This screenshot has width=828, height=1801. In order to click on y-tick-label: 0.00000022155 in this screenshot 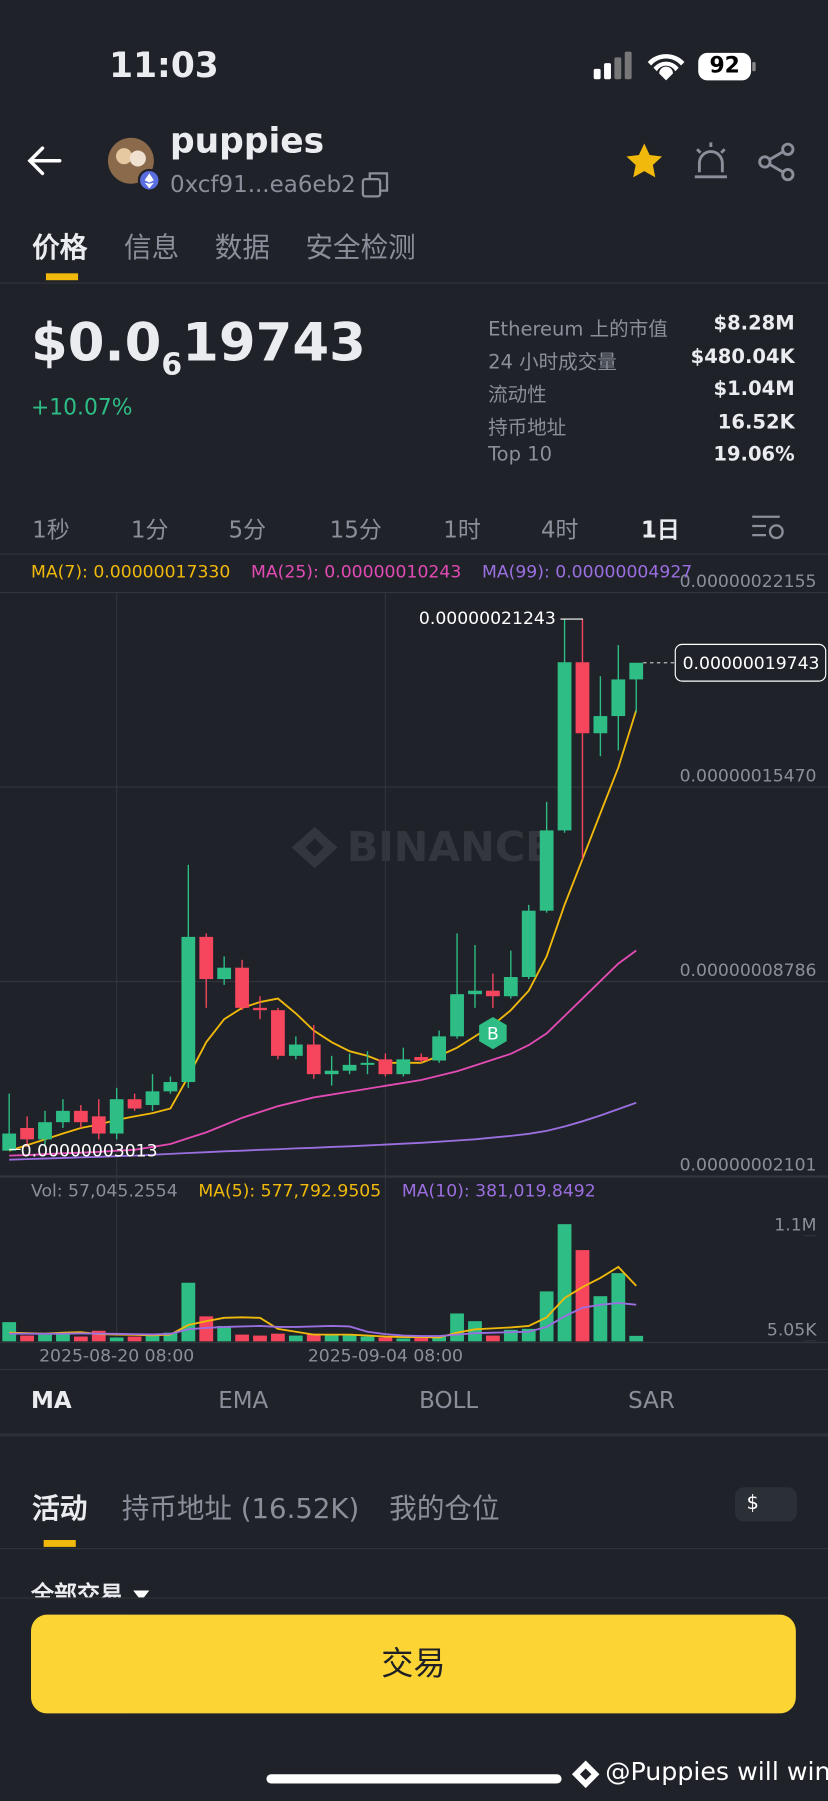, I will do `click(748, 582)`.